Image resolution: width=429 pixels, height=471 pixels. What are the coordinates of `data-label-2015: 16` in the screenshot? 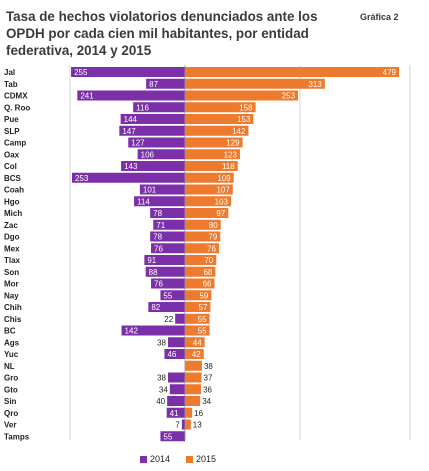 It's located at (198, 413).